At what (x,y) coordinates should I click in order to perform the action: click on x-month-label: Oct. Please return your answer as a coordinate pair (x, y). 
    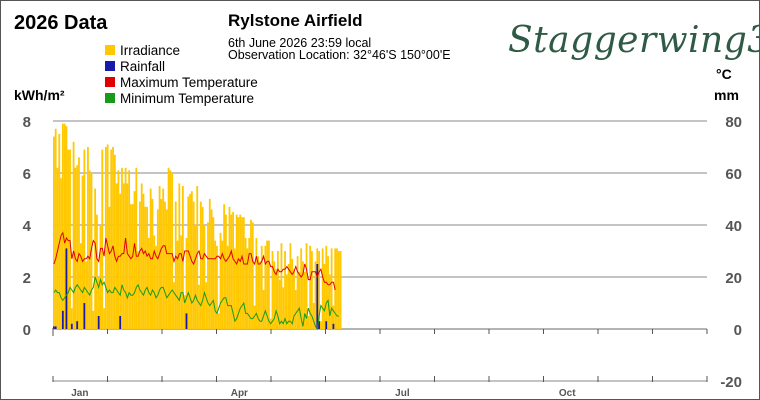
    Looking at the image, I should click on (567, 393).